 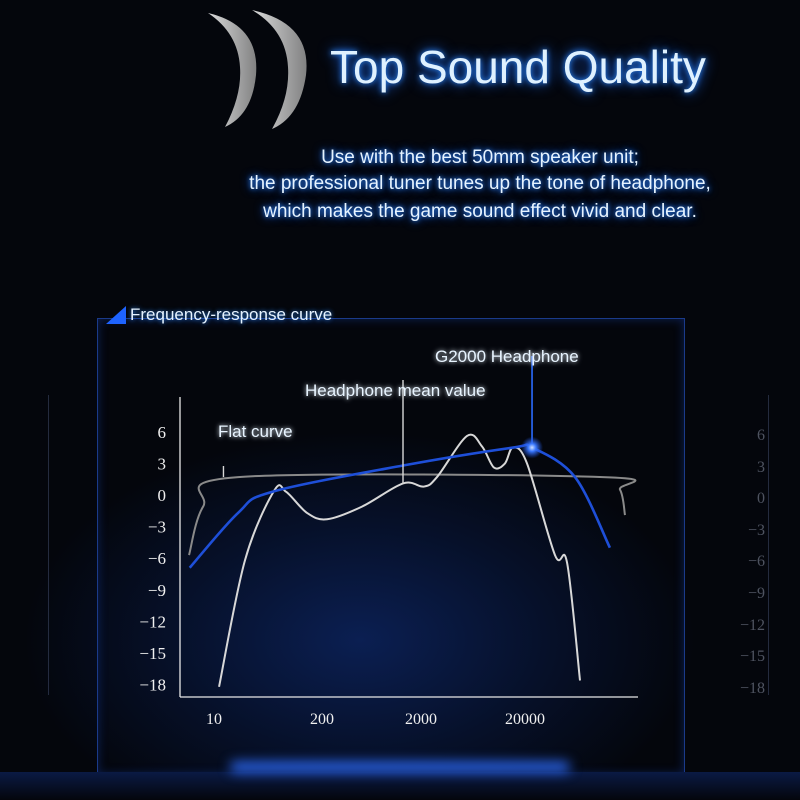 What do you see at coordinates (525, 719) in the screenshot?
I see `x-tick-label: 20000` at bounding box center [525, 719].